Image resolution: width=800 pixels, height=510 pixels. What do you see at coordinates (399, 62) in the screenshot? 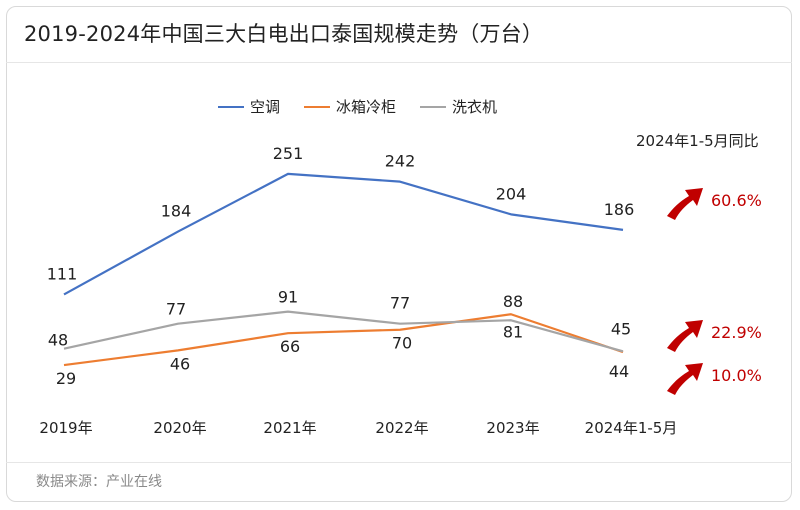
I see `title-divider` at bounding box center [399, 62].